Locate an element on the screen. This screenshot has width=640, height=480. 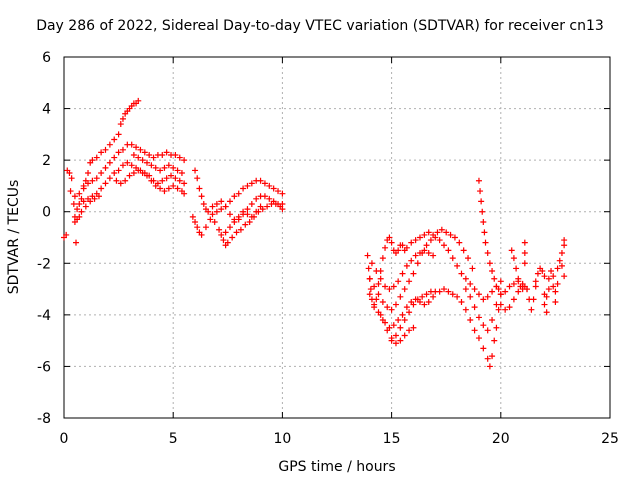
y-tick-label: -2 is located at coordinates (44, 264).